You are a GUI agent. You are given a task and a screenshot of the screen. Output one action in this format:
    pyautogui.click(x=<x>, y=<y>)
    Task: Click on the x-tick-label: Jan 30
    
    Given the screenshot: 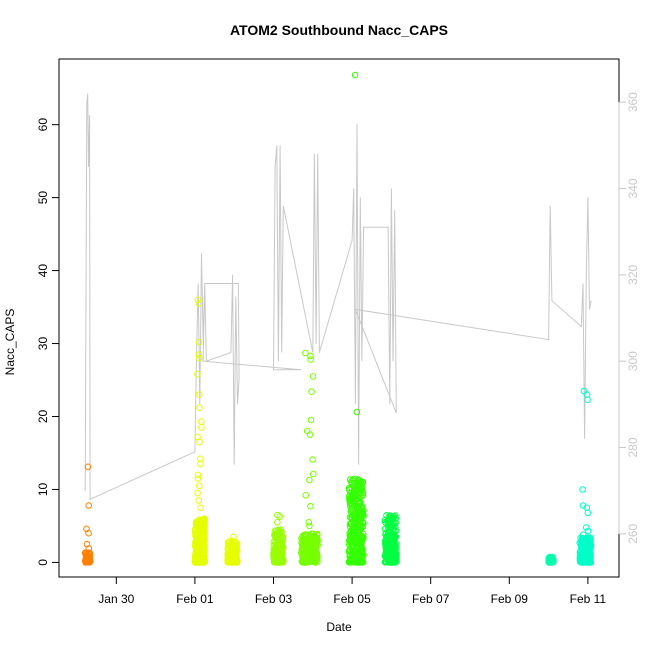 What is the action you would take?
    pyautogui.click(x=116, y=599)
    